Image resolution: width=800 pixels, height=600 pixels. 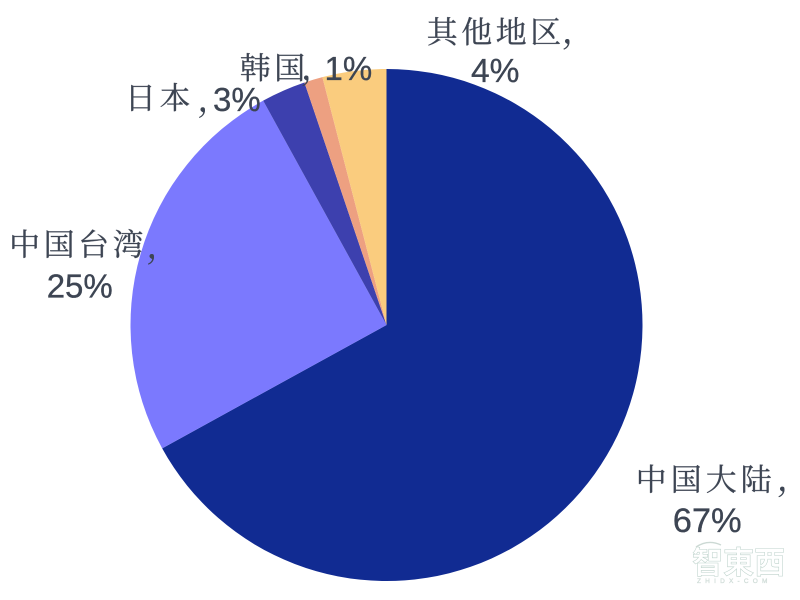 I want to click on svg-text: 67%, so click(x=707, y=521).